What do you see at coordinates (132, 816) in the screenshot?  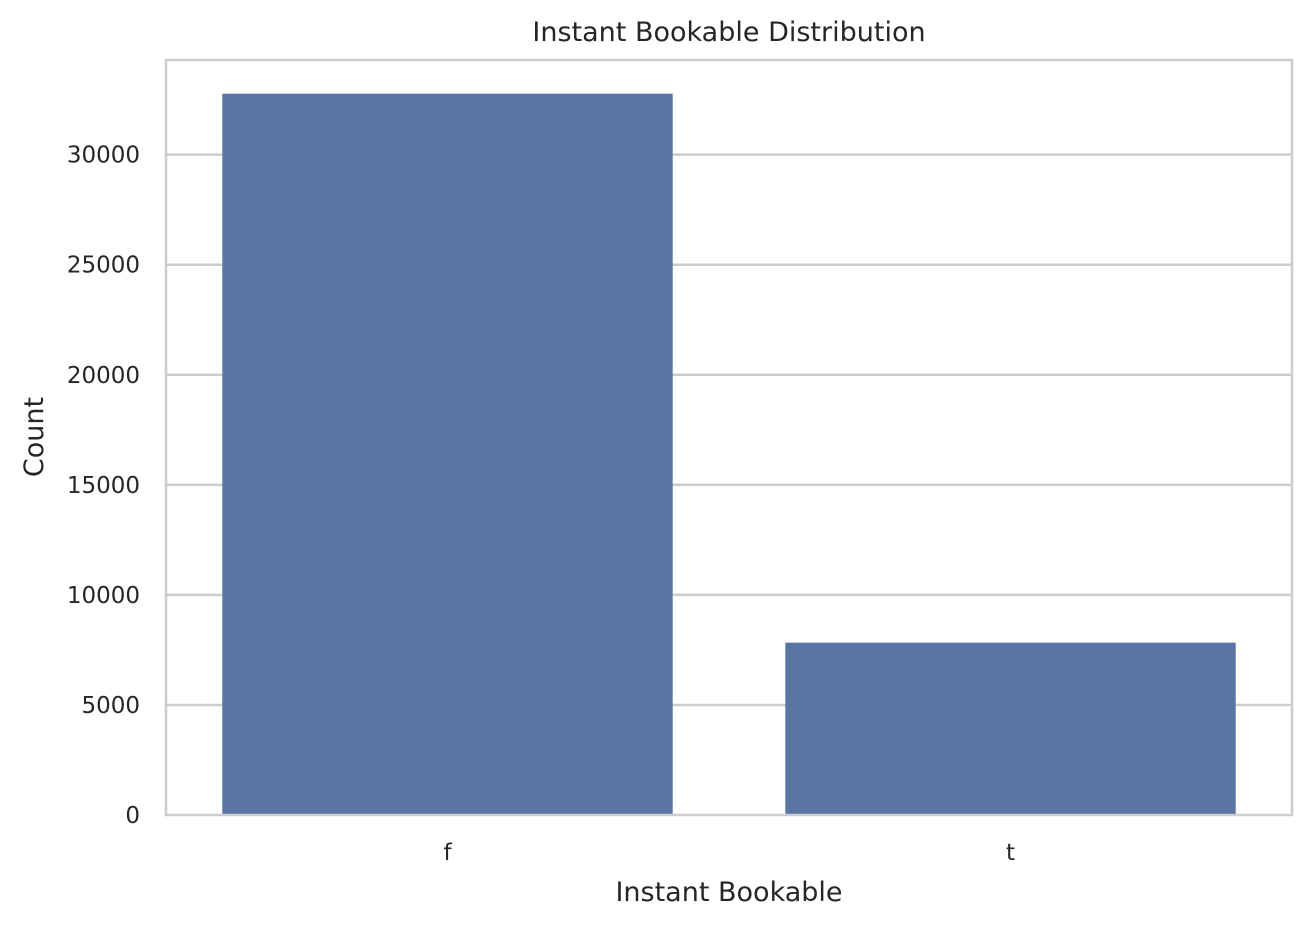 I see `y-tick-label: 0` at bounding box center [132, 816].